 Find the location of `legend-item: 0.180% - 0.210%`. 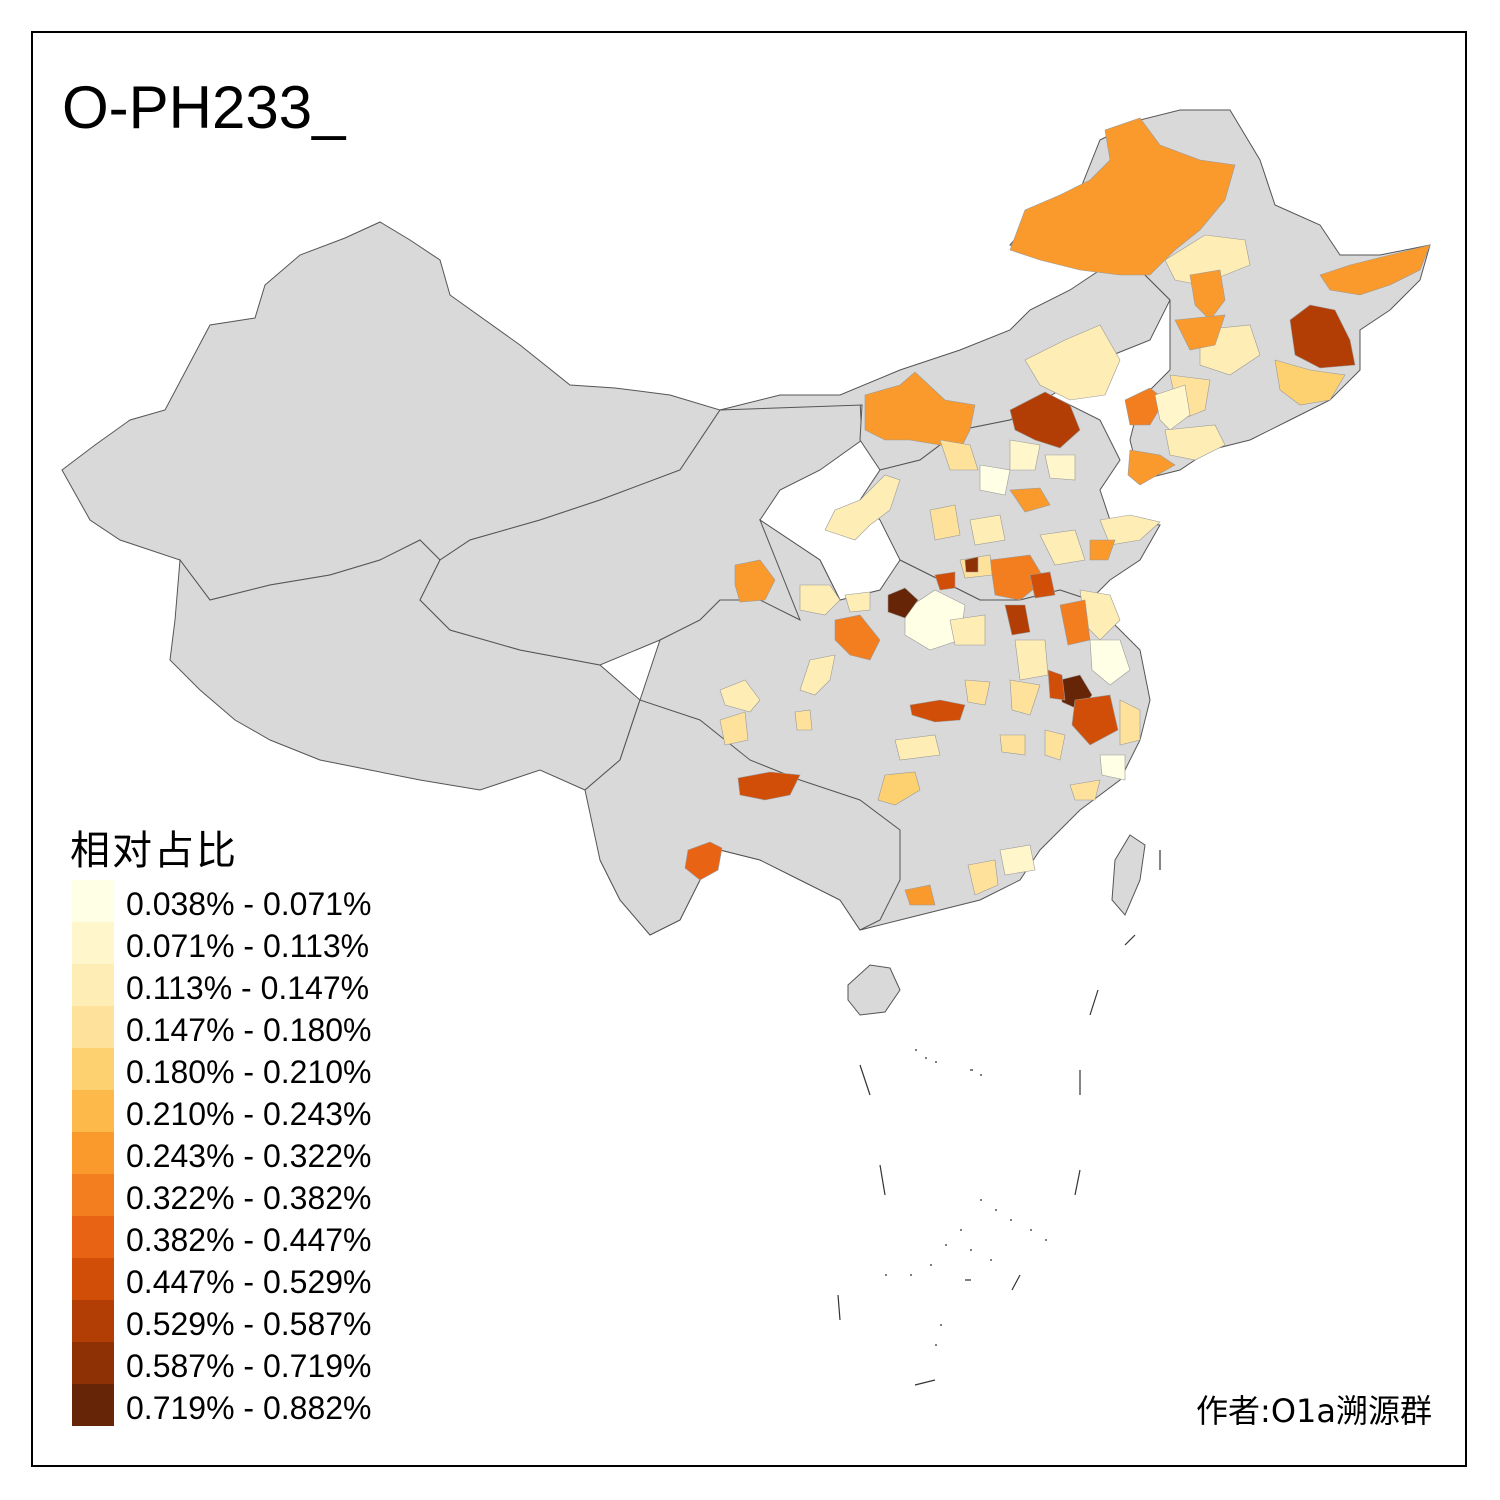

legend-item: 0.180% - 0.210% is located at coordinates (242, 1069).